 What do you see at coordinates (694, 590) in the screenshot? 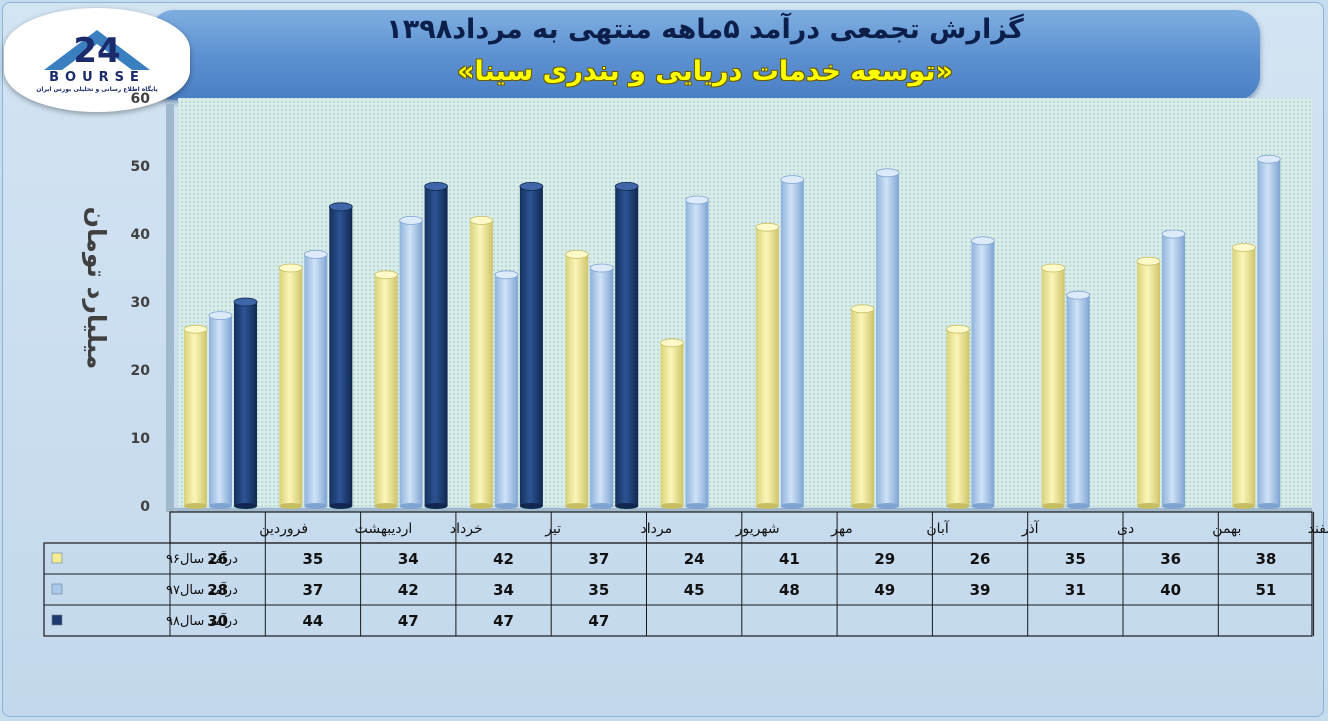
I see `data-label-1-5: 45` at bounding box center [694, 590].